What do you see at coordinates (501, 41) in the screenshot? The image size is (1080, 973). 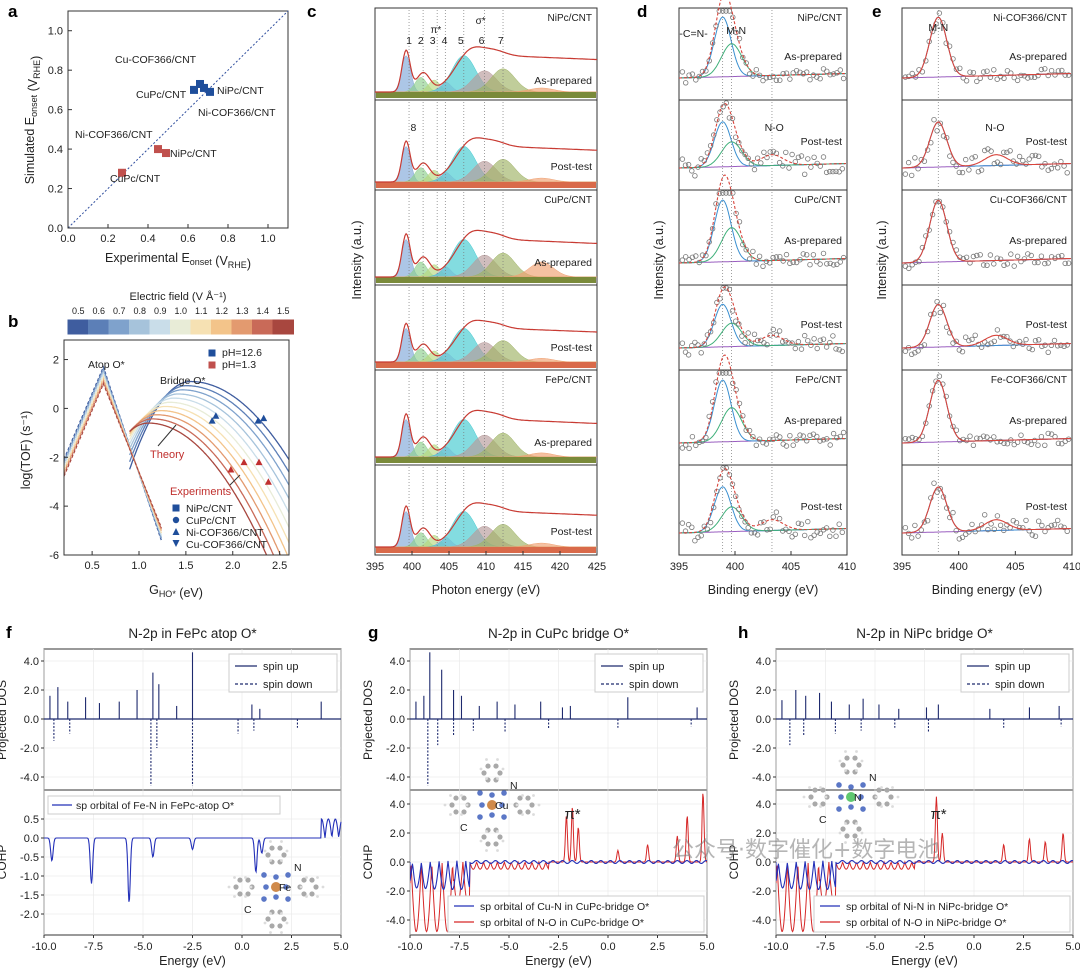 I see `peak-number: 7` at bounding box center [501, 41].